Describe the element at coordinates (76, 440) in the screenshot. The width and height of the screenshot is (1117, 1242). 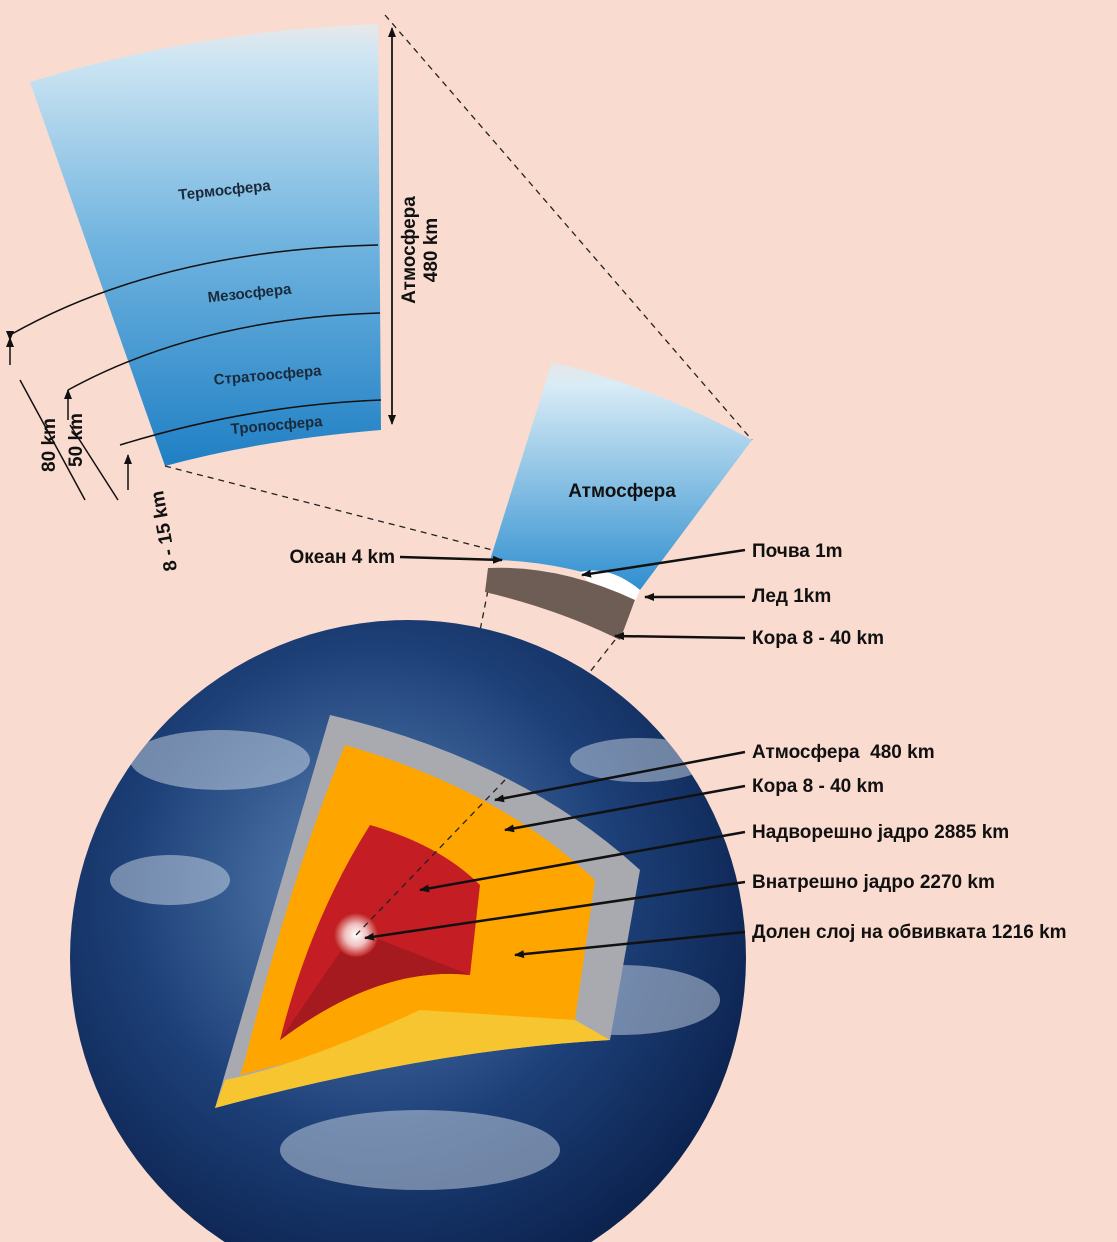
I see `height-label: 50 km` at that location.